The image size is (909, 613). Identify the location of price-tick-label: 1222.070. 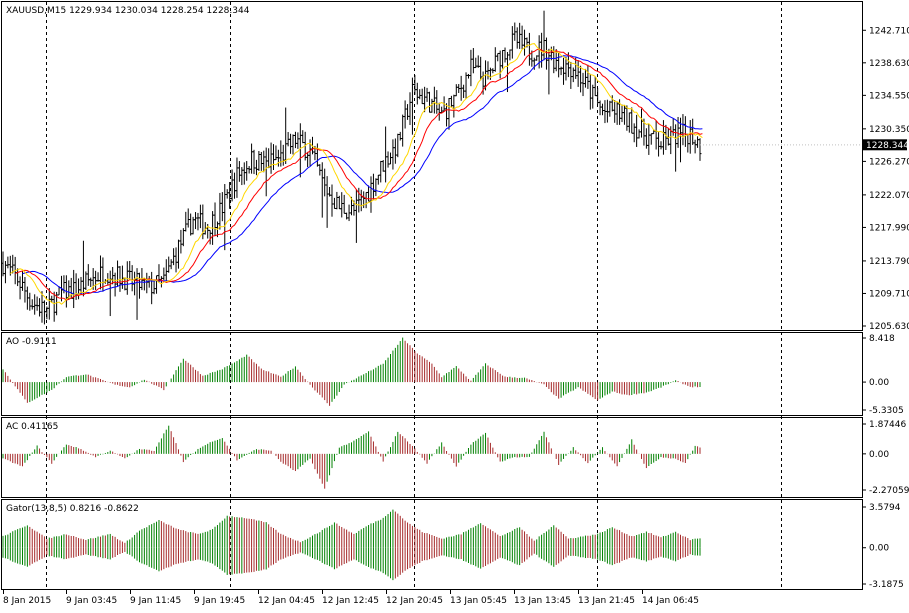
(889, 196).